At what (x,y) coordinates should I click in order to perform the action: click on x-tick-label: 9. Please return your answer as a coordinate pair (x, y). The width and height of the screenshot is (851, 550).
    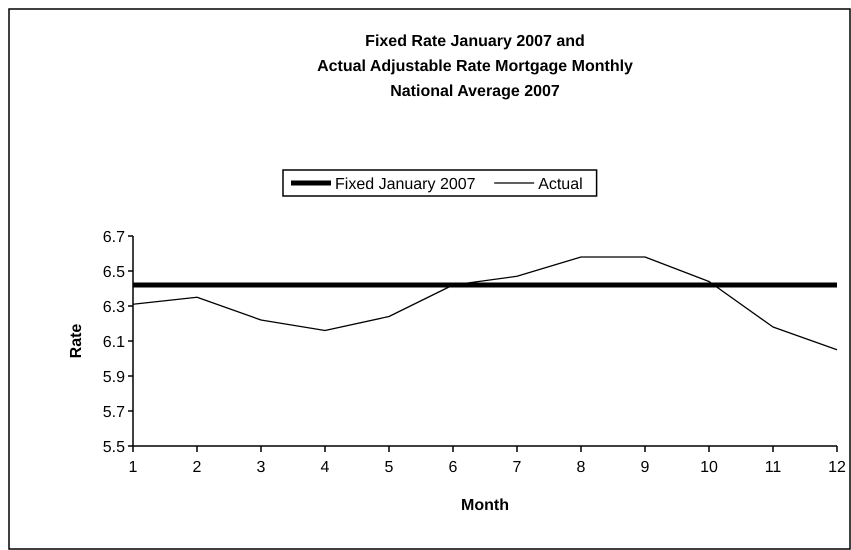
    Looking at the image, I should click on (645, 467).